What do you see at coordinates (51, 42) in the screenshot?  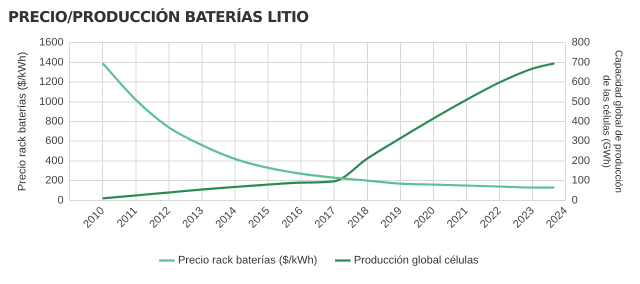 I see `y-tick-label: 1600` at bounding box center [51, 42].